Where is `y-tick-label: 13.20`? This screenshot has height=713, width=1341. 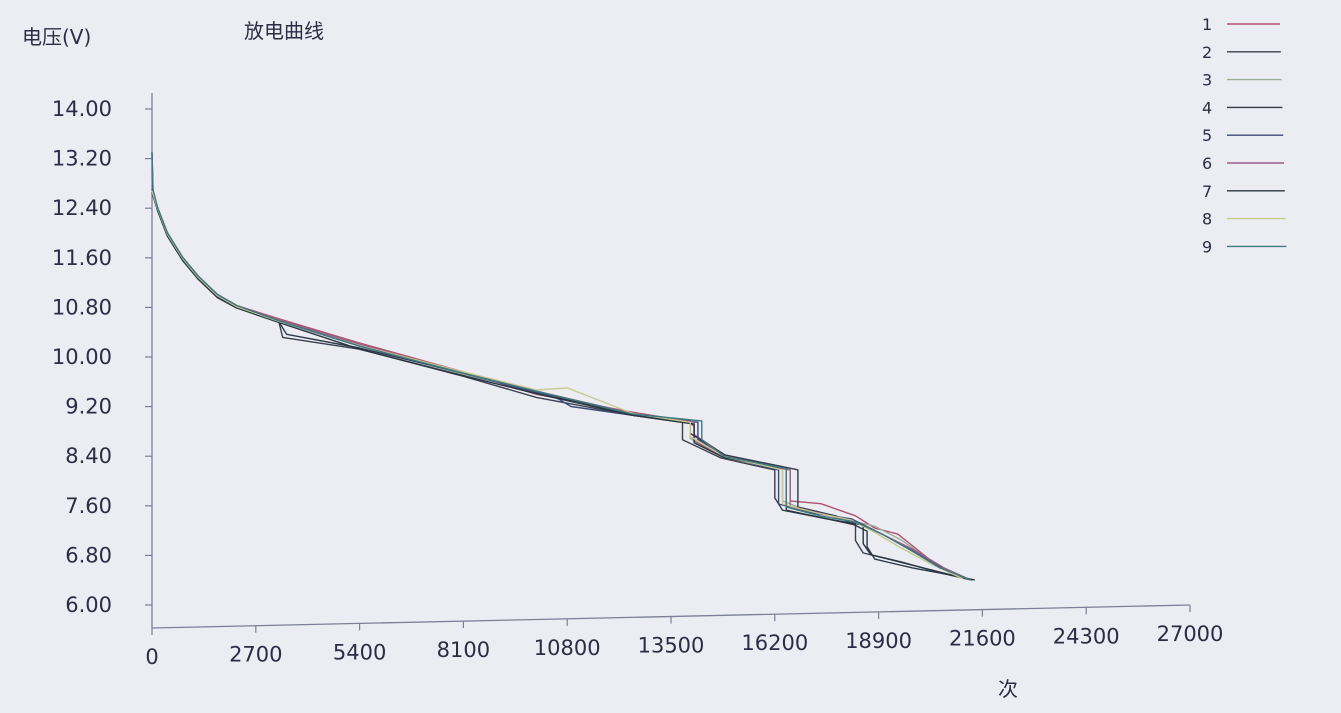 y-tick-label: 13.20 is located at coordinates (82, 159).